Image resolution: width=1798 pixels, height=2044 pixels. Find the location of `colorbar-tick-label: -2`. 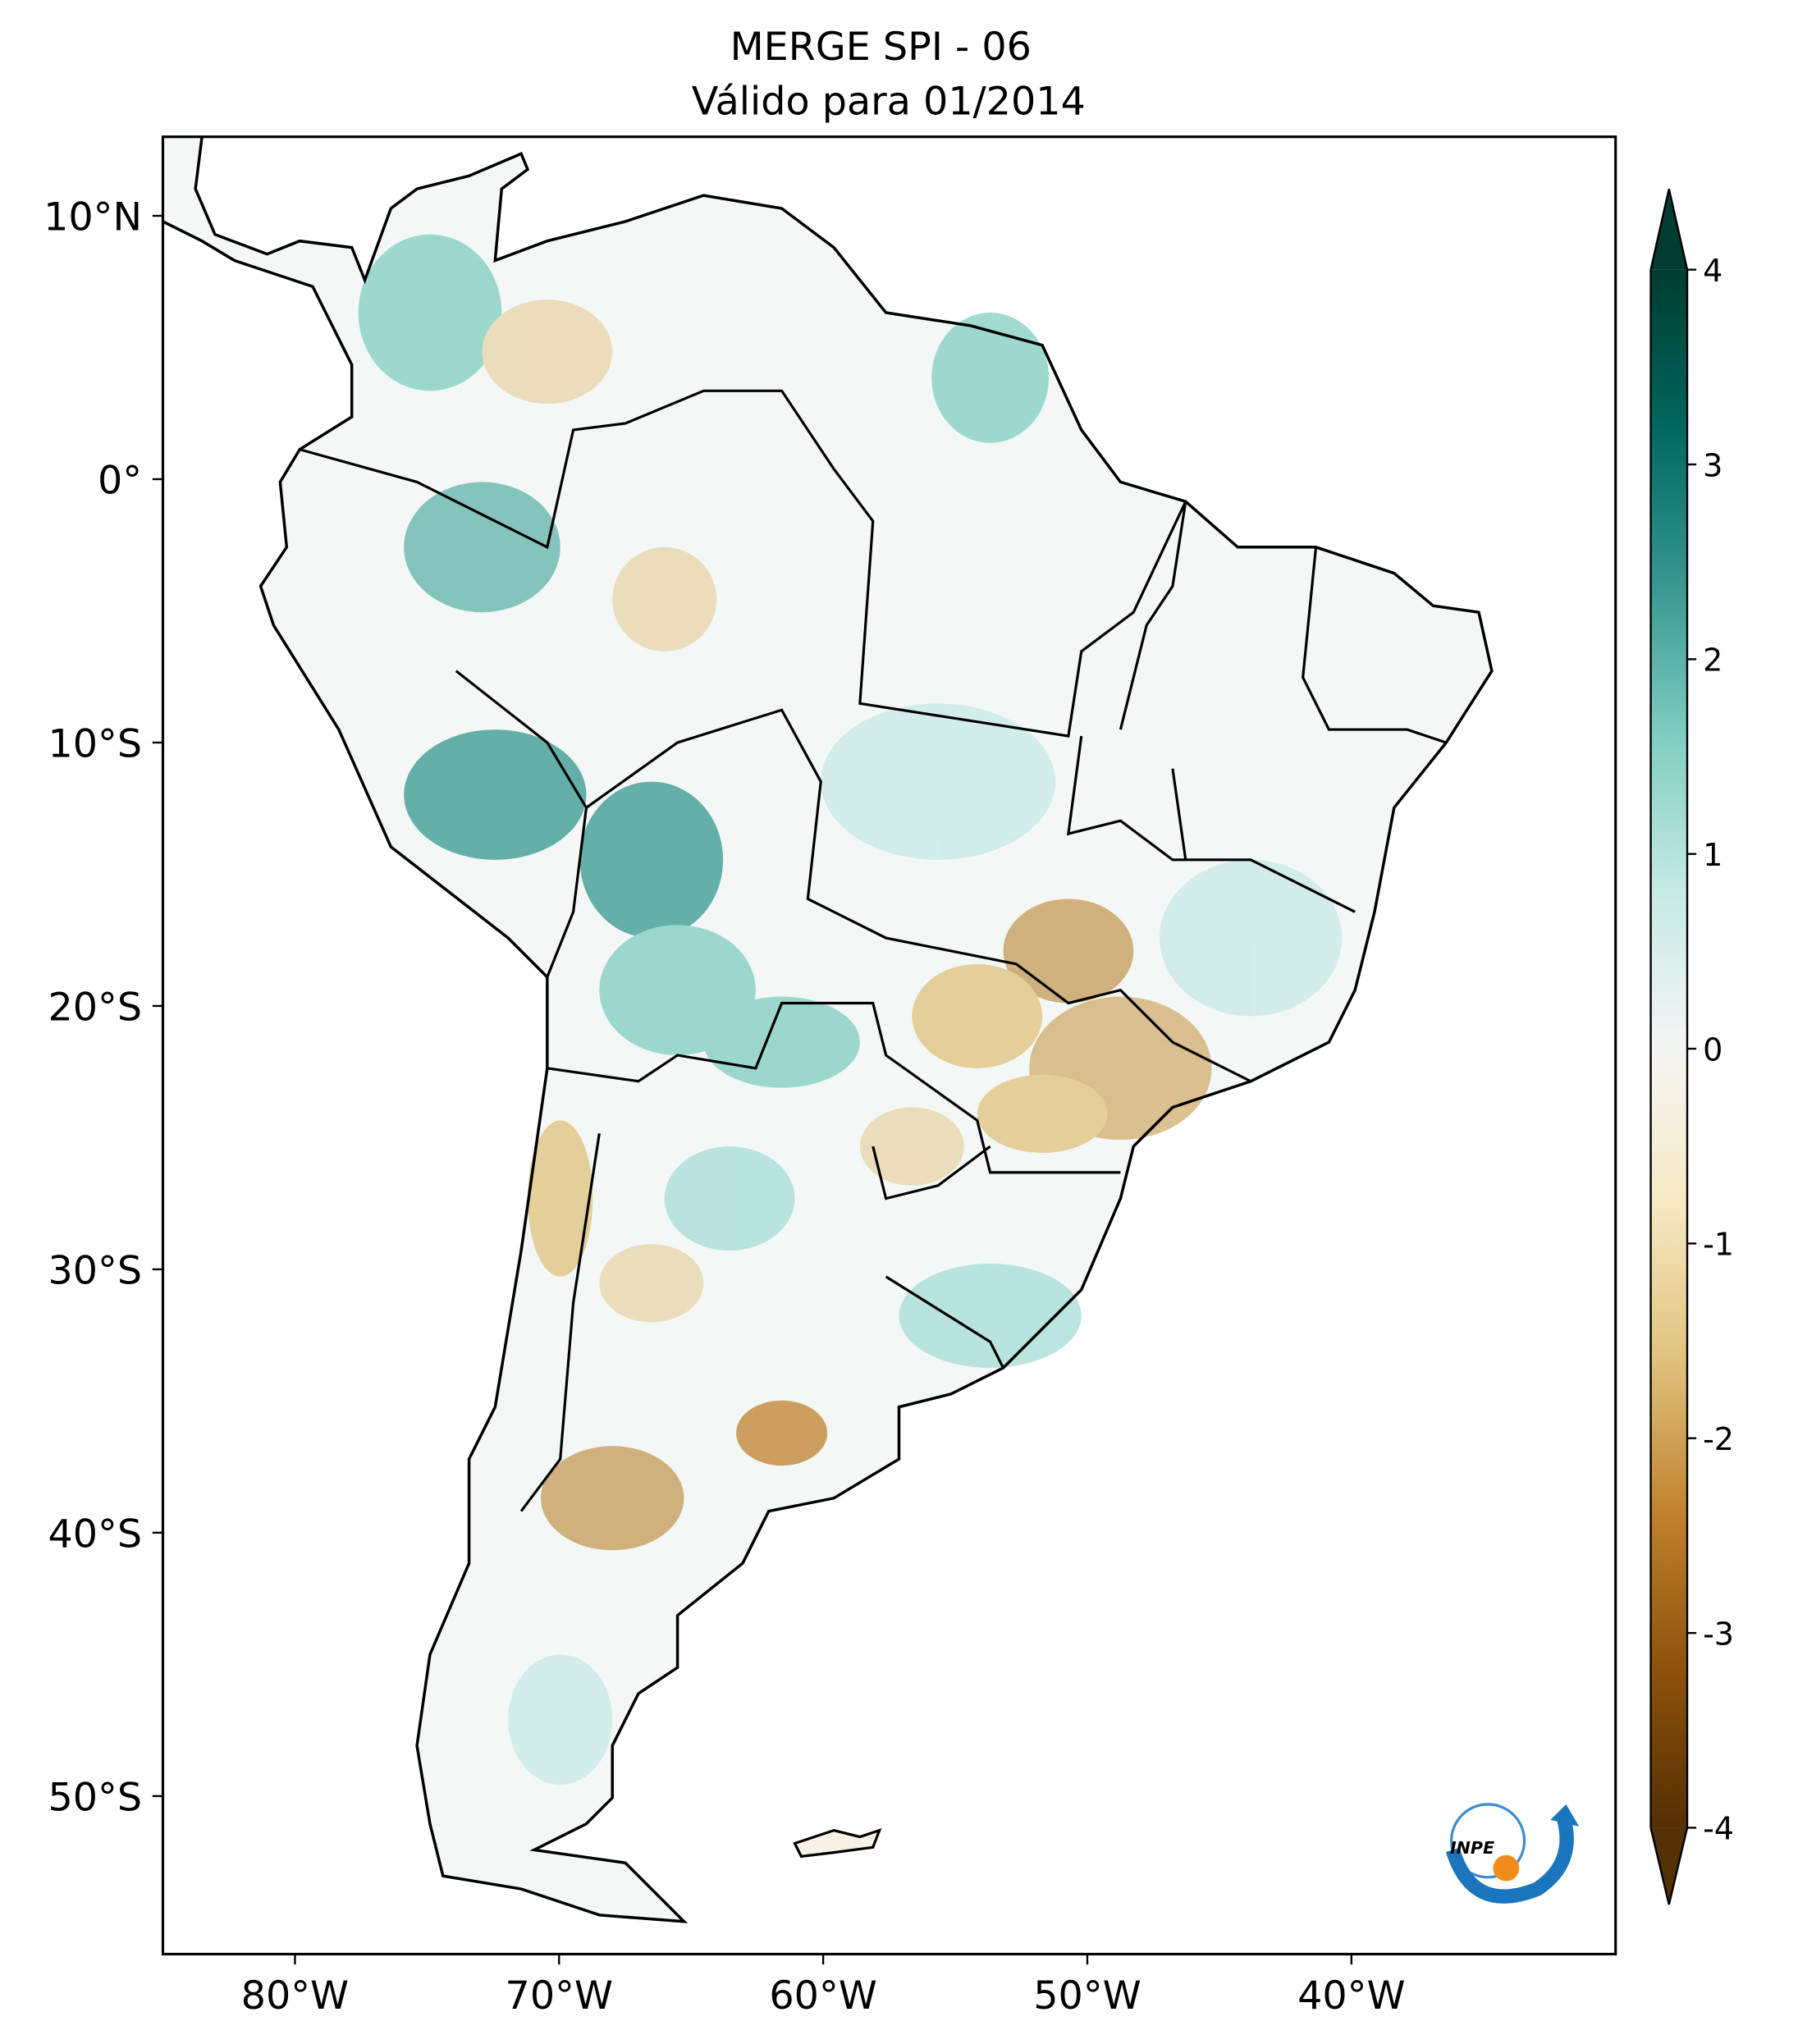

colorbar-tick-label: -2 is located at coordinates (1718, 1439).